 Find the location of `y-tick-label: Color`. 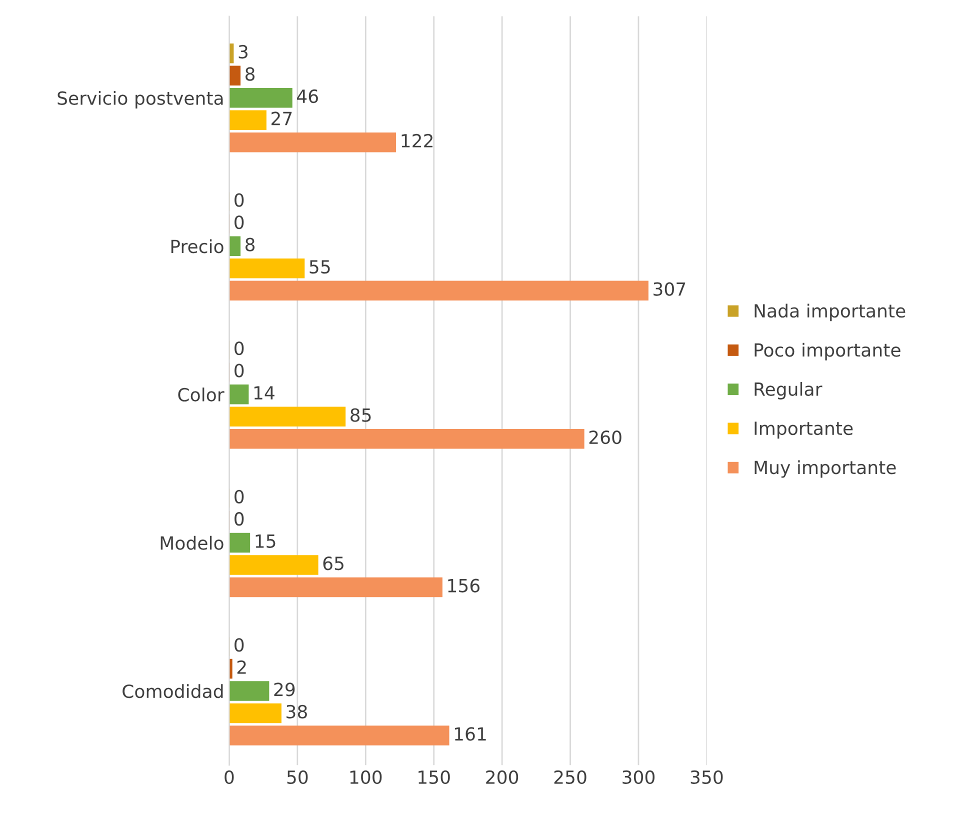

y-tick-label: Color is located at coordinates (201, 395).